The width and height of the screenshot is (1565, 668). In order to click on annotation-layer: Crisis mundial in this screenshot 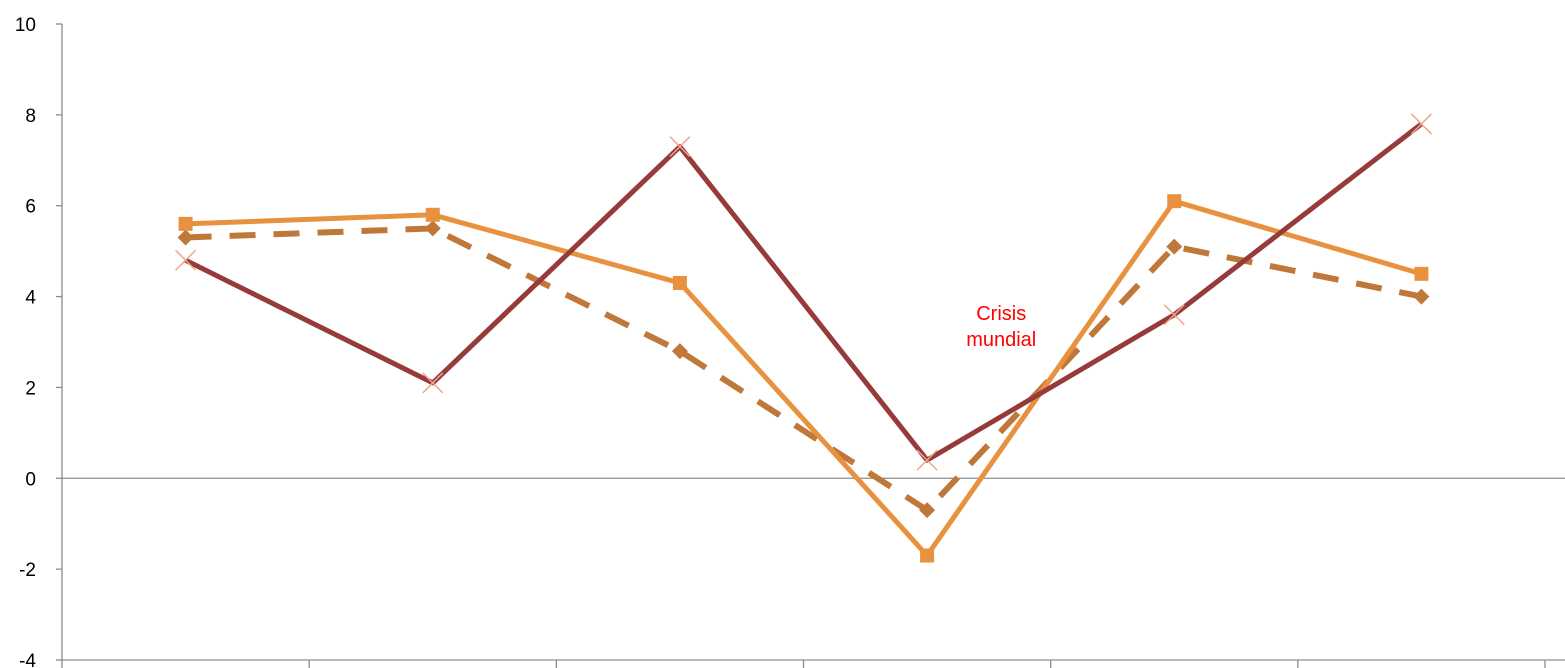, I will do `click(1001, 327)`.